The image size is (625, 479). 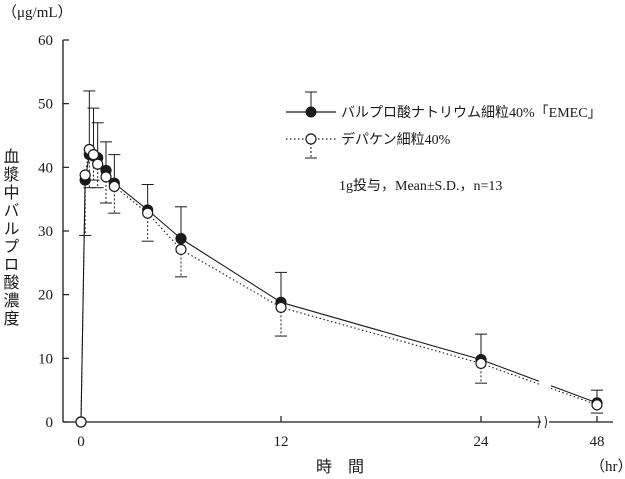 I want to click on x-axis-break-mark, so click(x=542, y=422).